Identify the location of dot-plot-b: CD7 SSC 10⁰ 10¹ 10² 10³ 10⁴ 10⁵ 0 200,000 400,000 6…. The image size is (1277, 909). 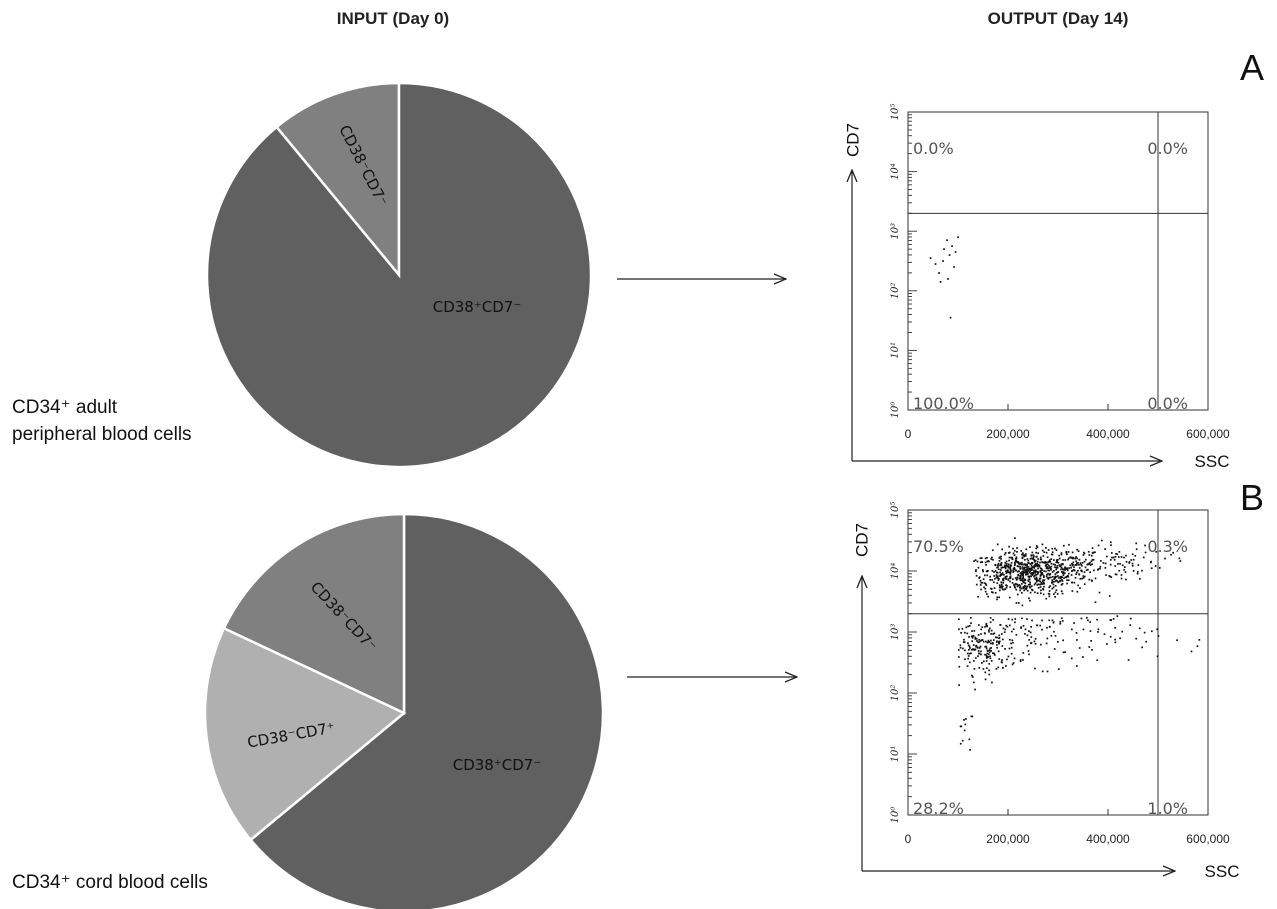
(1045, 691).